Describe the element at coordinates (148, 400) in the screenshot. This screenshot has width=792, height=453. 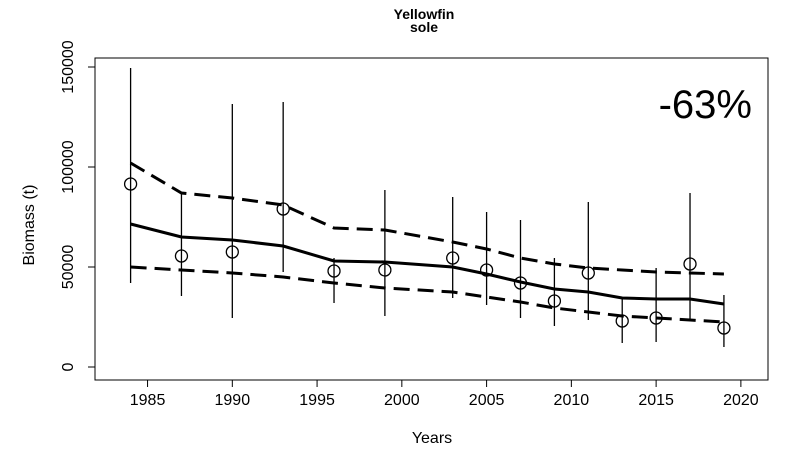
I see `x-tick-label: 1985` at that location.